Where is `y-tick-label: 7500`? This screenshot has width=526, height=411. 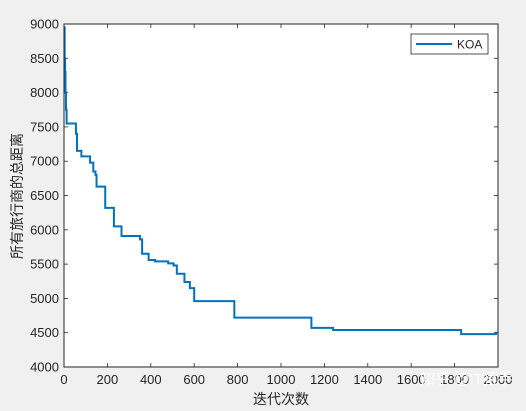 y-tick-label: 7500 is located at coordinates (44, 126).